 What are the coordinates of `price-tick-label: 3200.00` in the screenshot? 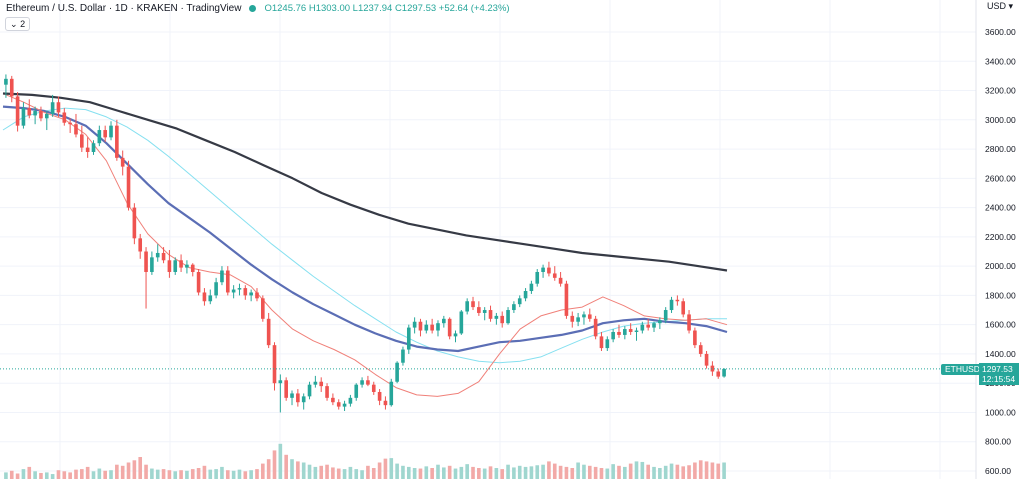 It's located at (1000, 91).